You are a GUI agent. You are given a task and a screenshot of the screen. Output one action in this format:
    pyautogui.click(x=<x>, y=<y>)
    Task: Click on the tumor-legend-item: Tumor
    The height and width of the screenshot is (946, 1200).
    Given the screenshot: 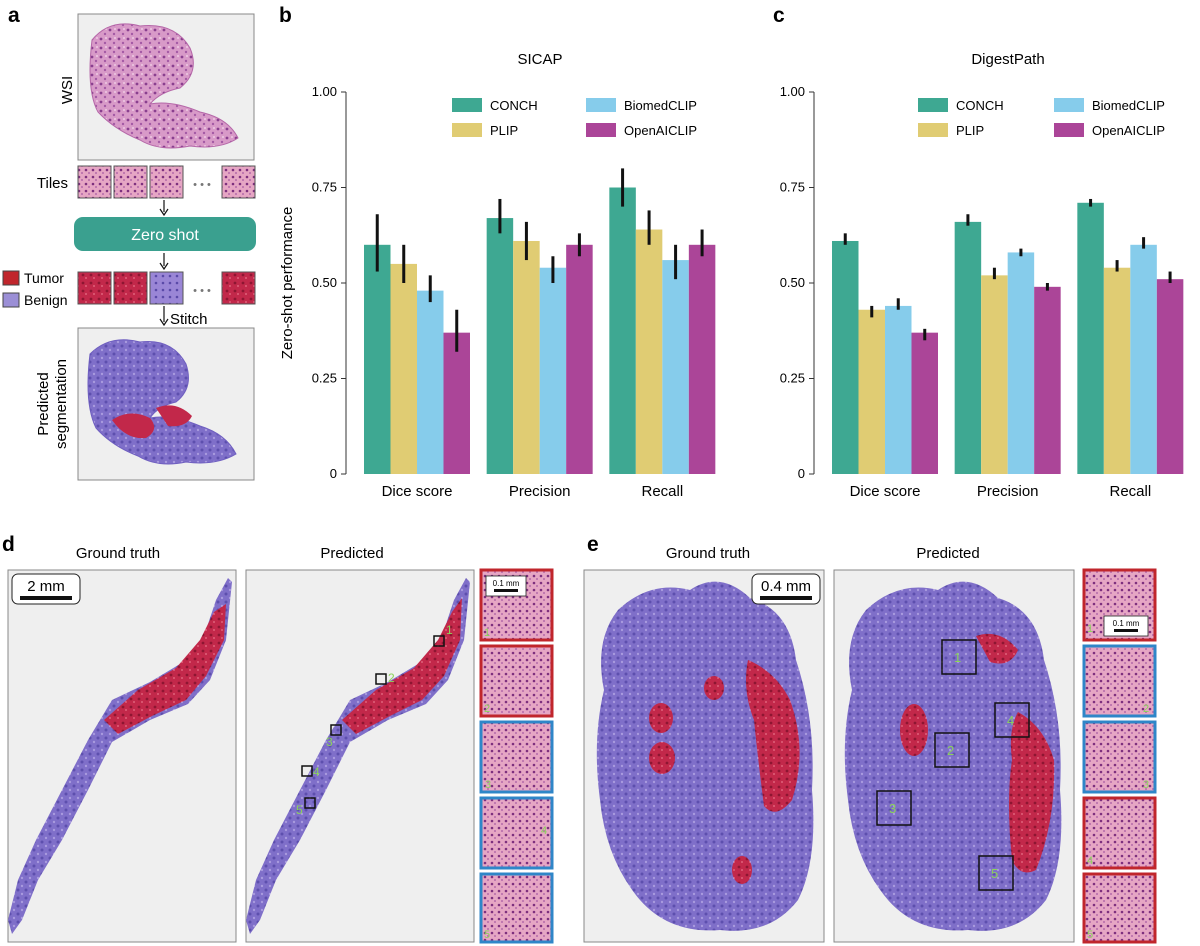 What is the action you would take?
    pyautogui.click(x=33, y=278)
    